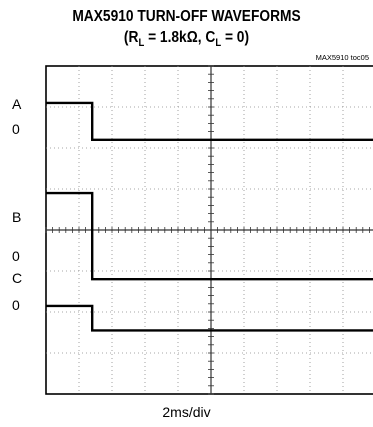  Describe the element at coordinates (180, 37) in the screenshot. I see `subtitle-mid: = 1.8kΩ, C` at that location.